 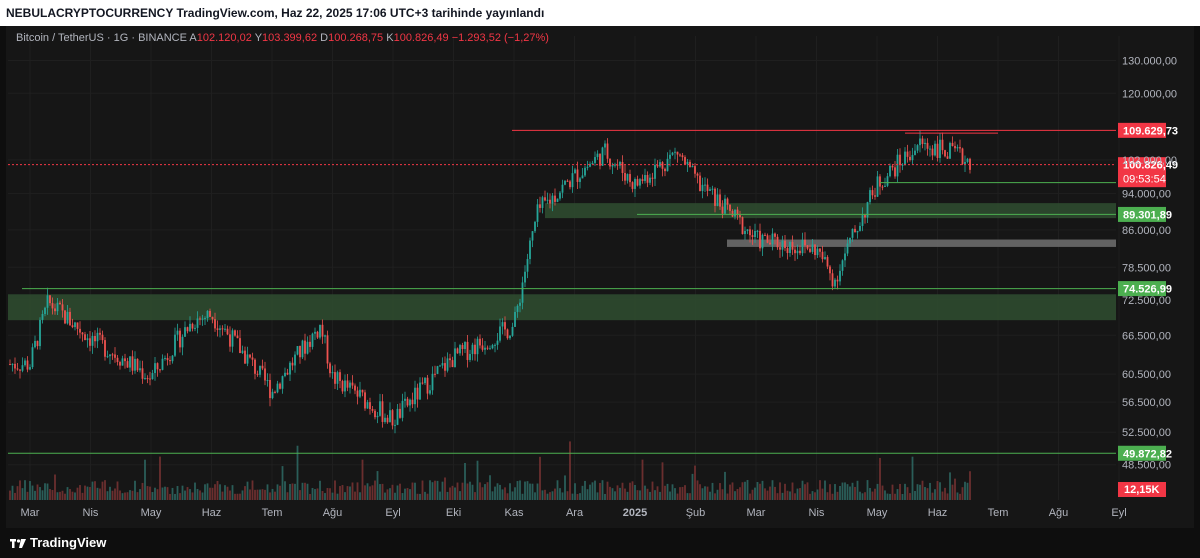 What do you see at coordinates (600, 543) in the screenshot?
I see `footer-bar` at bounding box center [600, 543].